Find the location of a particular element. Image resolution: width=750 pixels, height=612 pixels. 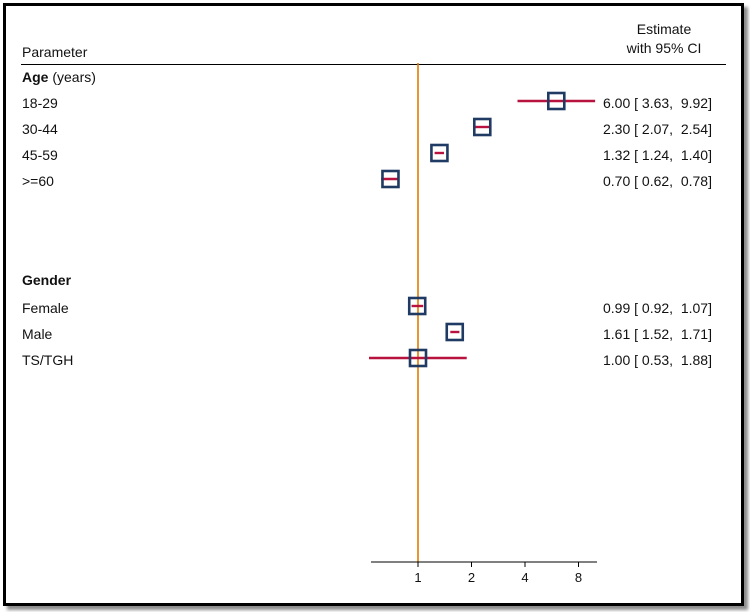

x-tick-label: 2 is located at coordinates (471, 577).